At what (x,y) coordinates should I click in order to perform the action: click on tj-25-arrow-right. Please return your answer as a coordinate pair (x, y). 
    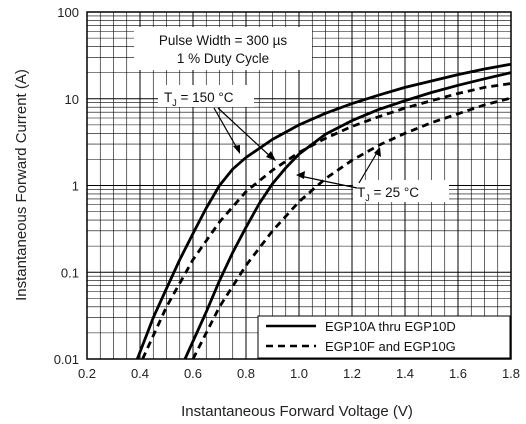
    Looking at the image, I should click on (368, 167).